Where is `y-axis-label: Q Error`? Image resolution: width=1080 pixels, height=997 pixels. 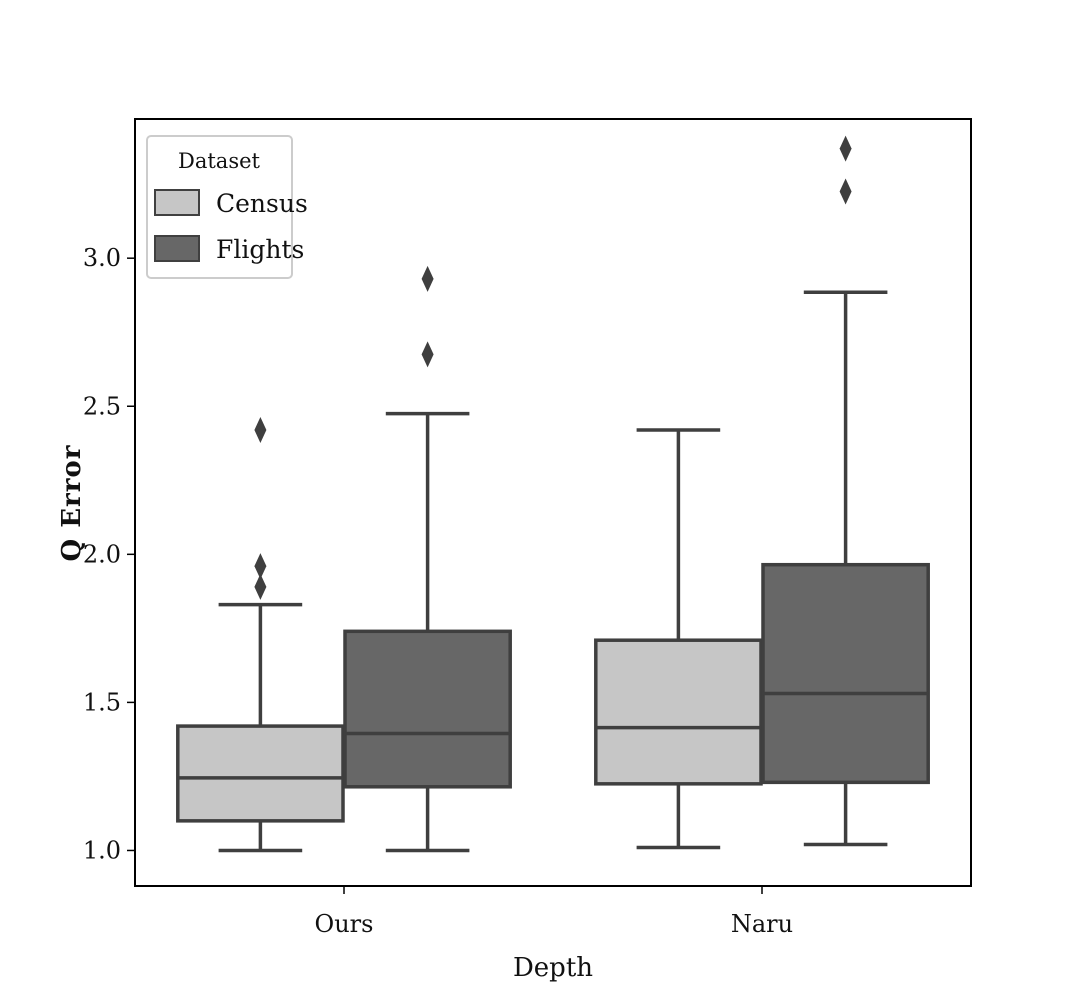
y-axis-label: Q Error is located at coordinates (72, 503).